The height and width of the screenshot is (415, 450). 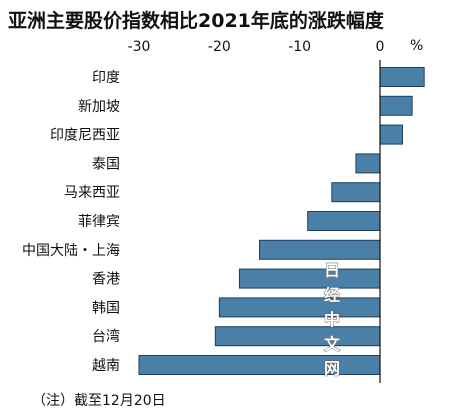 What do you see at coordinates (99, 222) in the screenshot?
I see `category-label: 菲律宾` at bounding box center [99, 222].